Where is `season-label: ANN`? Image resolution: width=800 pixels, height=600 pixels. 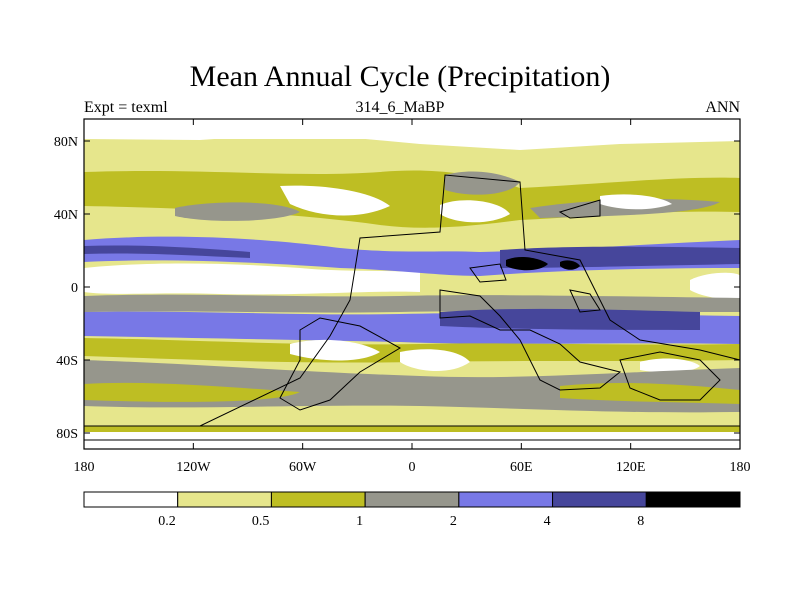
season-label: ANN is located at coordinates (722, 107).